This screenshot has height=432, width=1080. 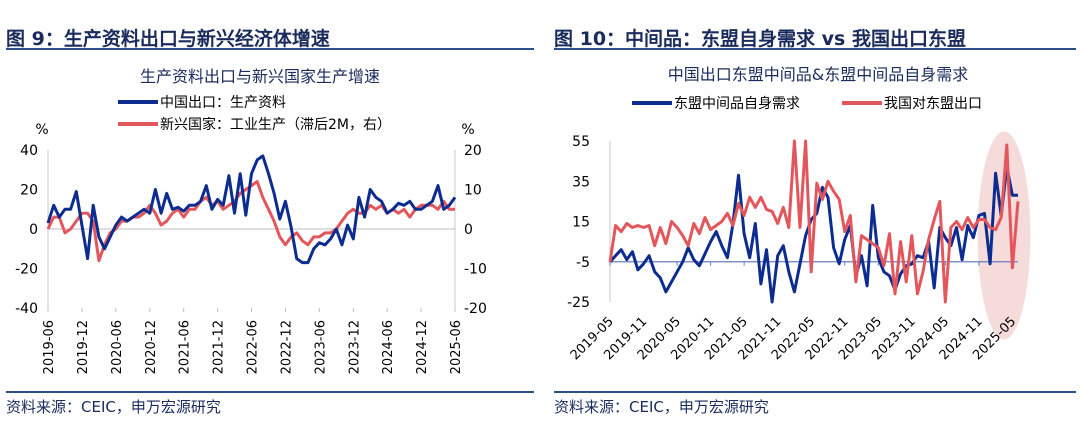 I want to click on y-tick-left: -20, so click(x=26, y=270).